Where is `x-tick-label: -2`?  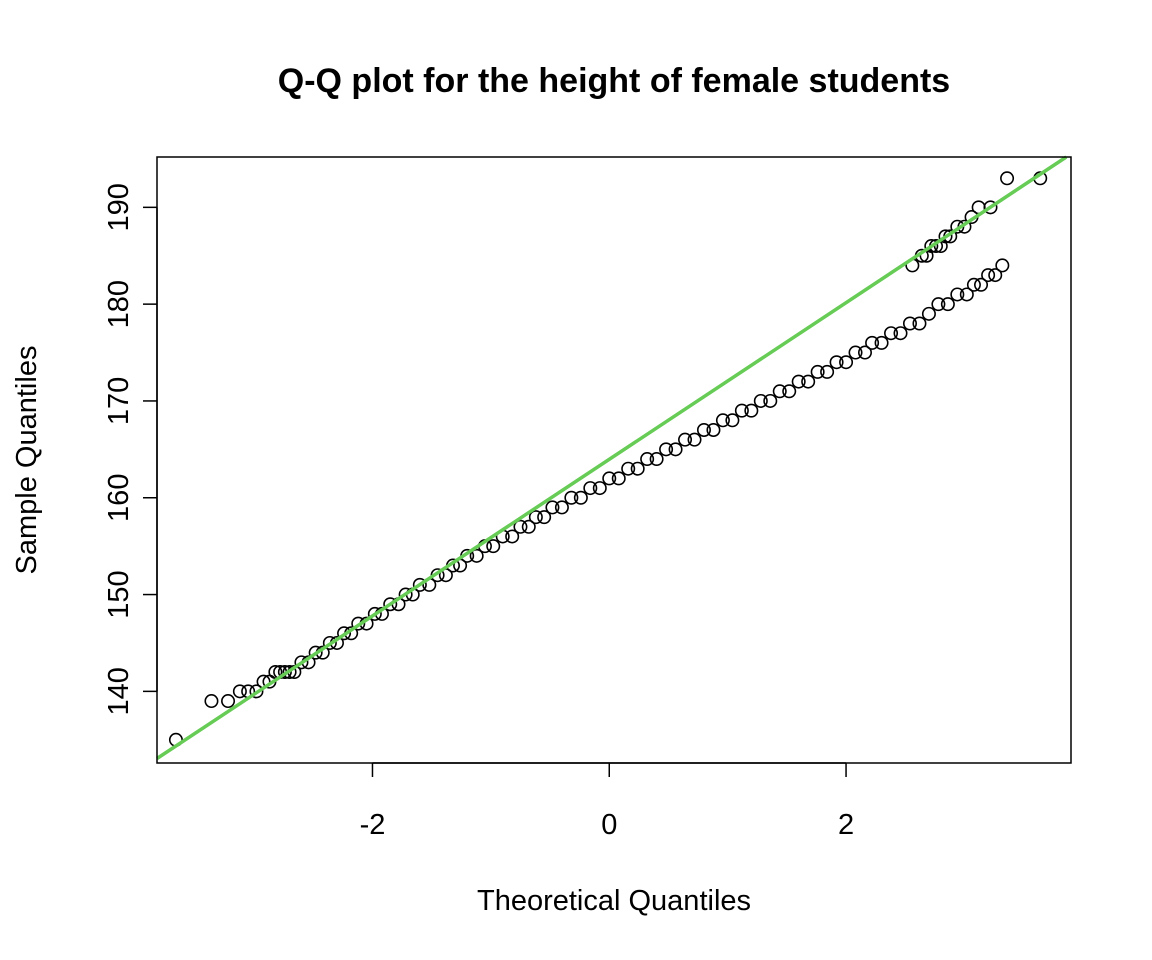
x-tick-label: -2 is located at coordinates (373, 825).